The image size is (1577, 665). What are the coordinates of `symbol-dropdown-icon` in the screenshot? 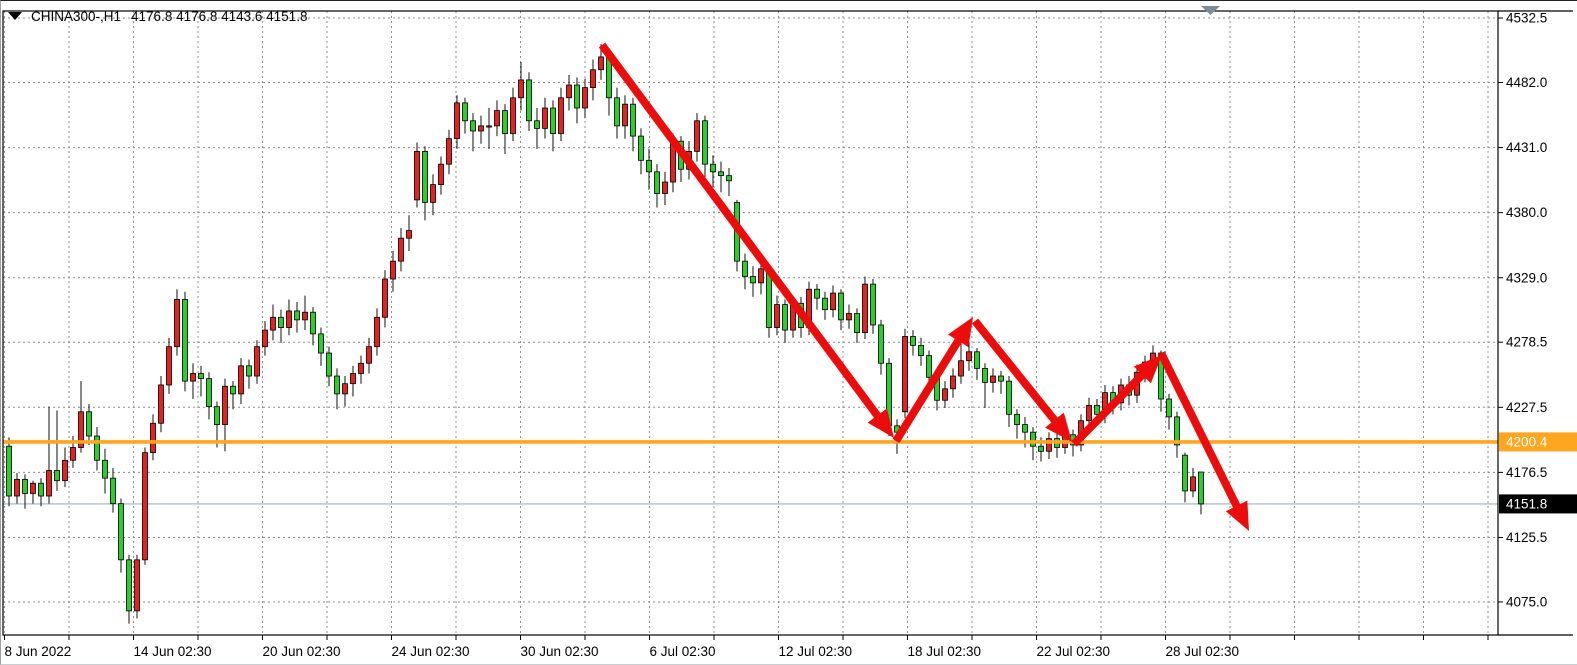 It's located at (15, 16).